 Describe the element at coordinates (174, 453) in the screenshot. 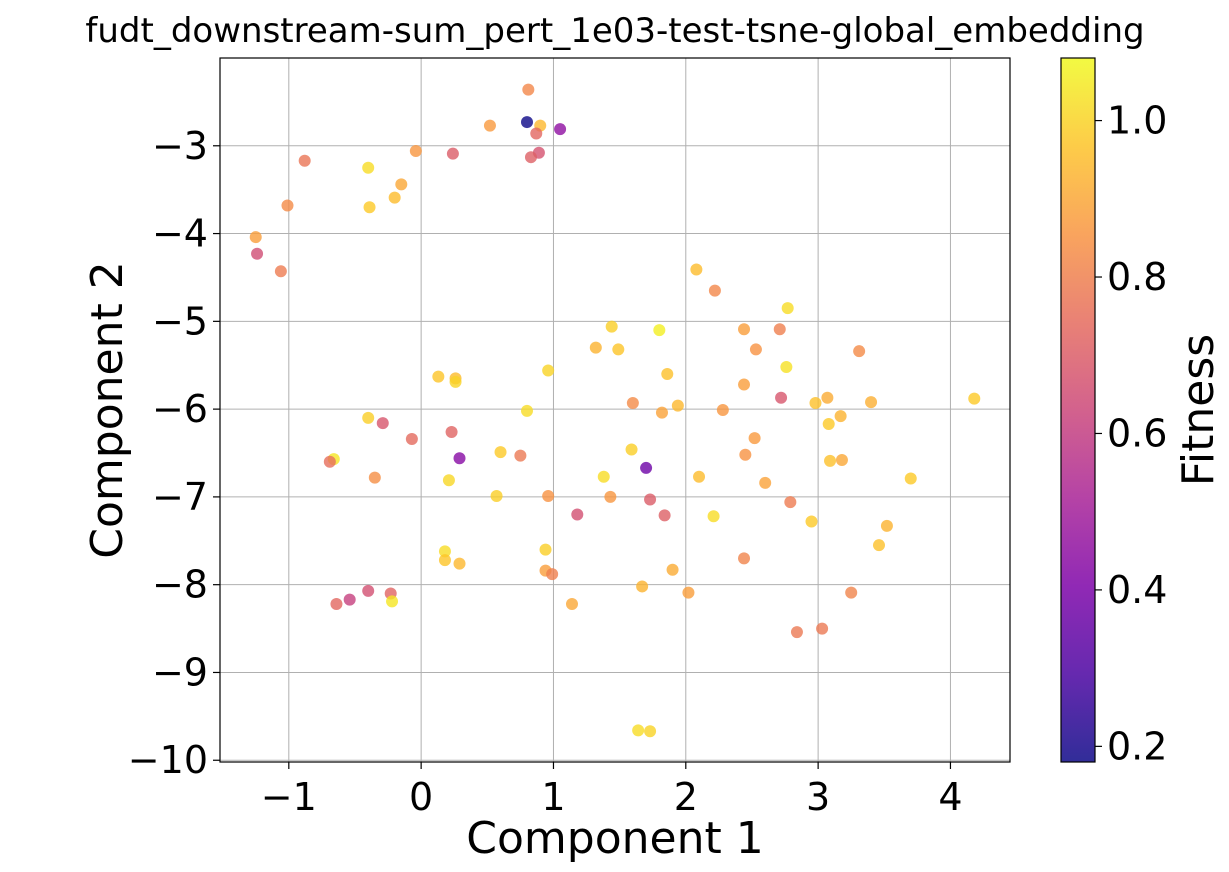

I see `y-axis-ticks: −10 −9 −8 −7 −6 −5 −4 −3` at that location.